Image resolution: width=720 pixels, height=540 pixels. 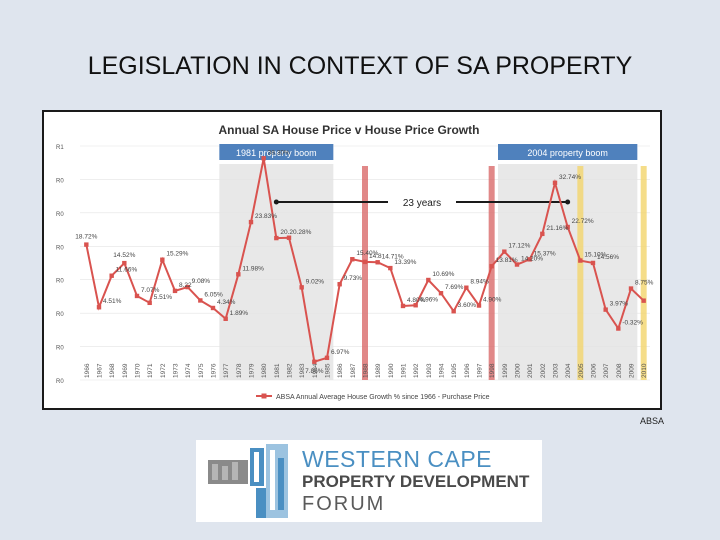 What do you see at coordinates (252, 370) in the screenshot?
I see `x-tick-label: 1979` at bounding box center [252, 370].